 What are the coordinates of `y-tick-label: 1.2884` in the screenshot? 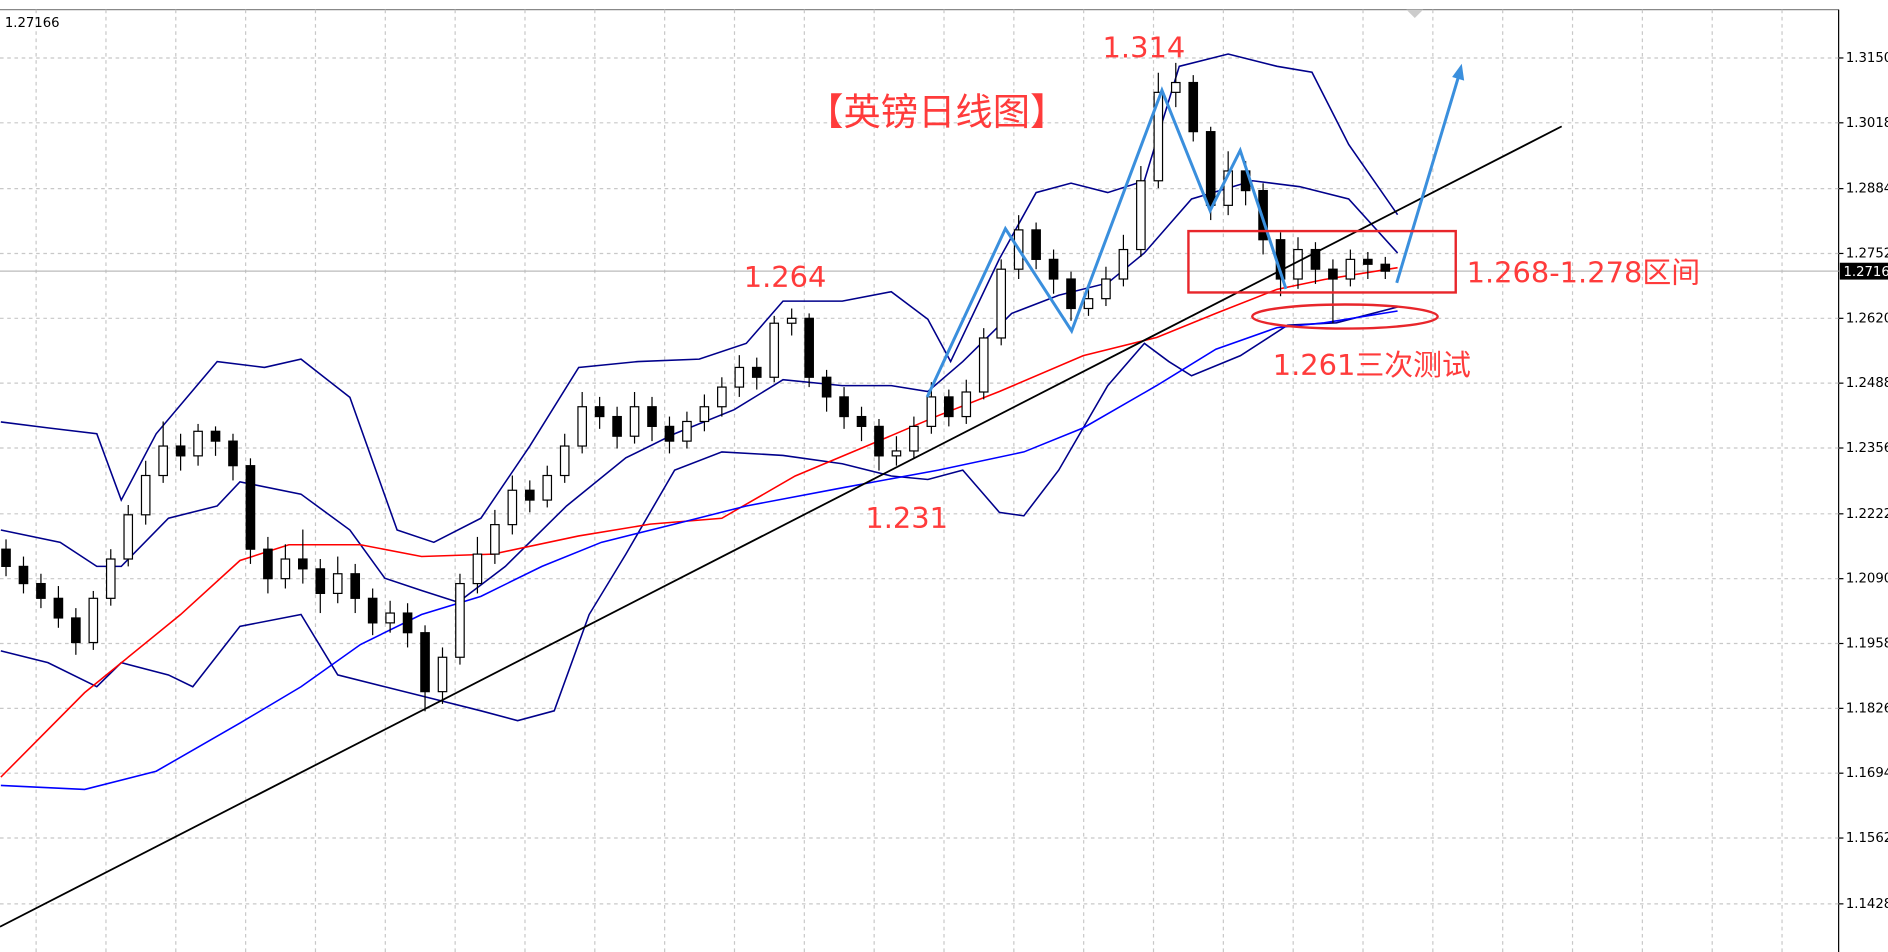 It's located at (1867, 189).